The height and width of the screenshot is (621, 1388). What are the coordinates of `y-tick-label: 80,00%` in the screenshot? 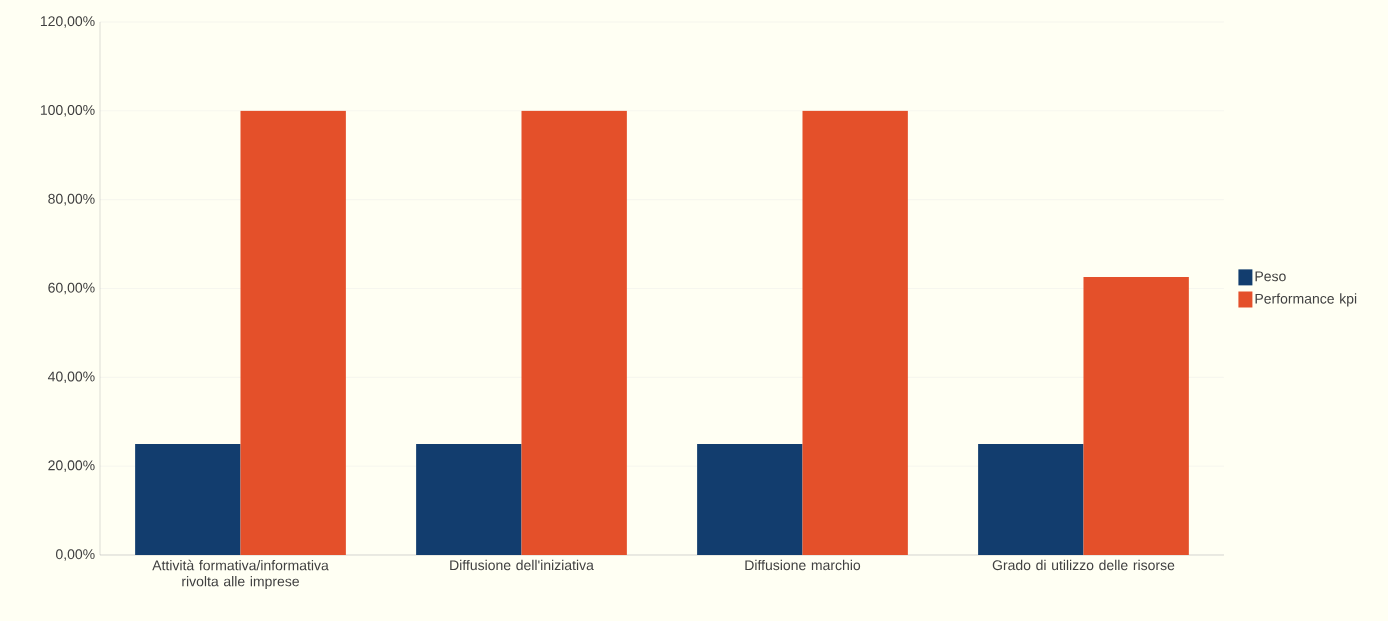 It's located at (71, 199).